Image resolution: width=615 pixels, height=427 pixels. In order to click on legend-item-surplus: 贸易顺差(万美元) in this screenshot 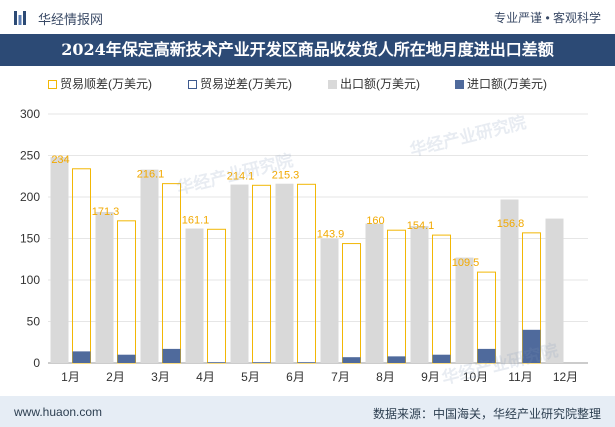, I will do `click(100, 83)`.